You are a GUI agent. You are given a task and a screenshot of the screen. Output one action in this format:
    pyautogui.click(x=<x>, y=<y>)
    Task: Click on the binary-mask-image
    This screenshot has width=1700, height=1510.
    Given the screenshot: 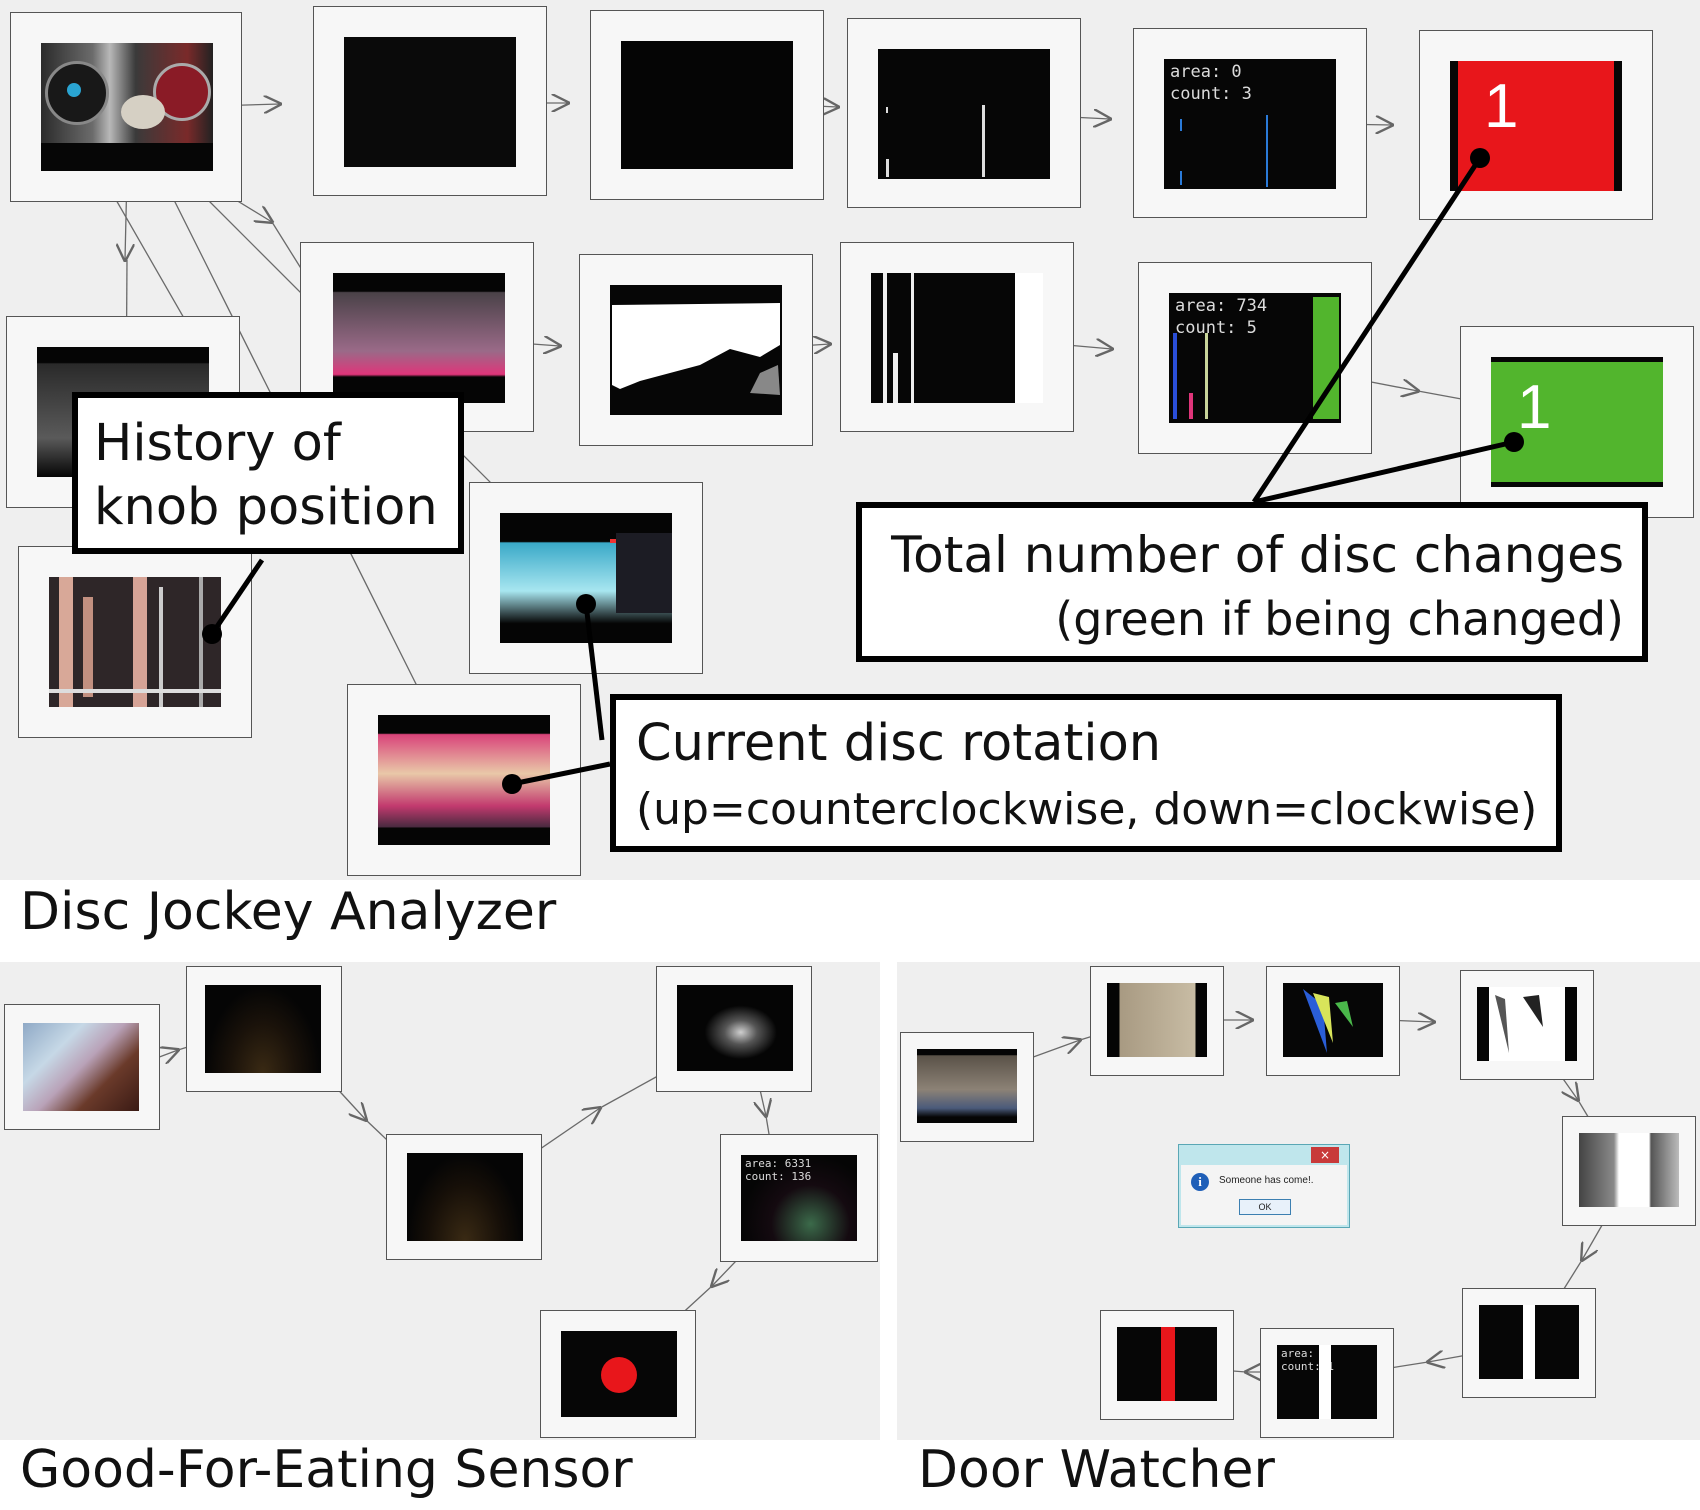 What is the action you would take?
    pyautogui.click(x=696, y=350)
    